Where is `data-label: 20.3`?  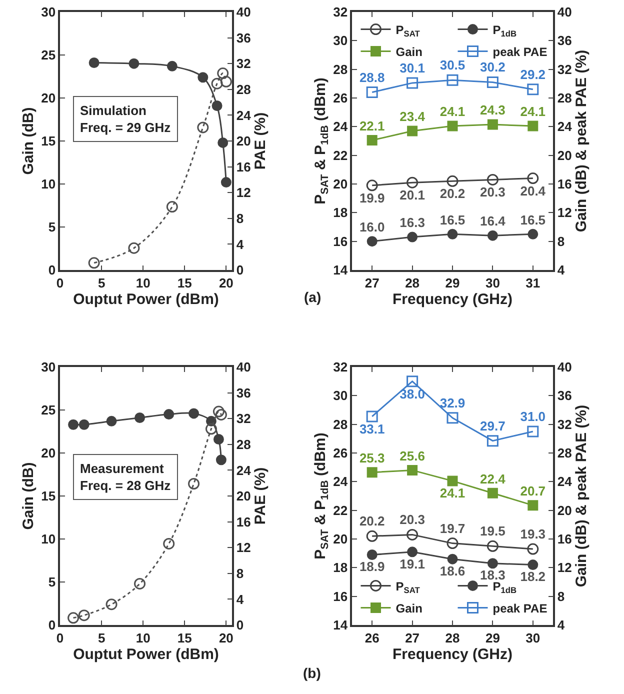 data-label: 20.3 is located at coordinates (493, 192).